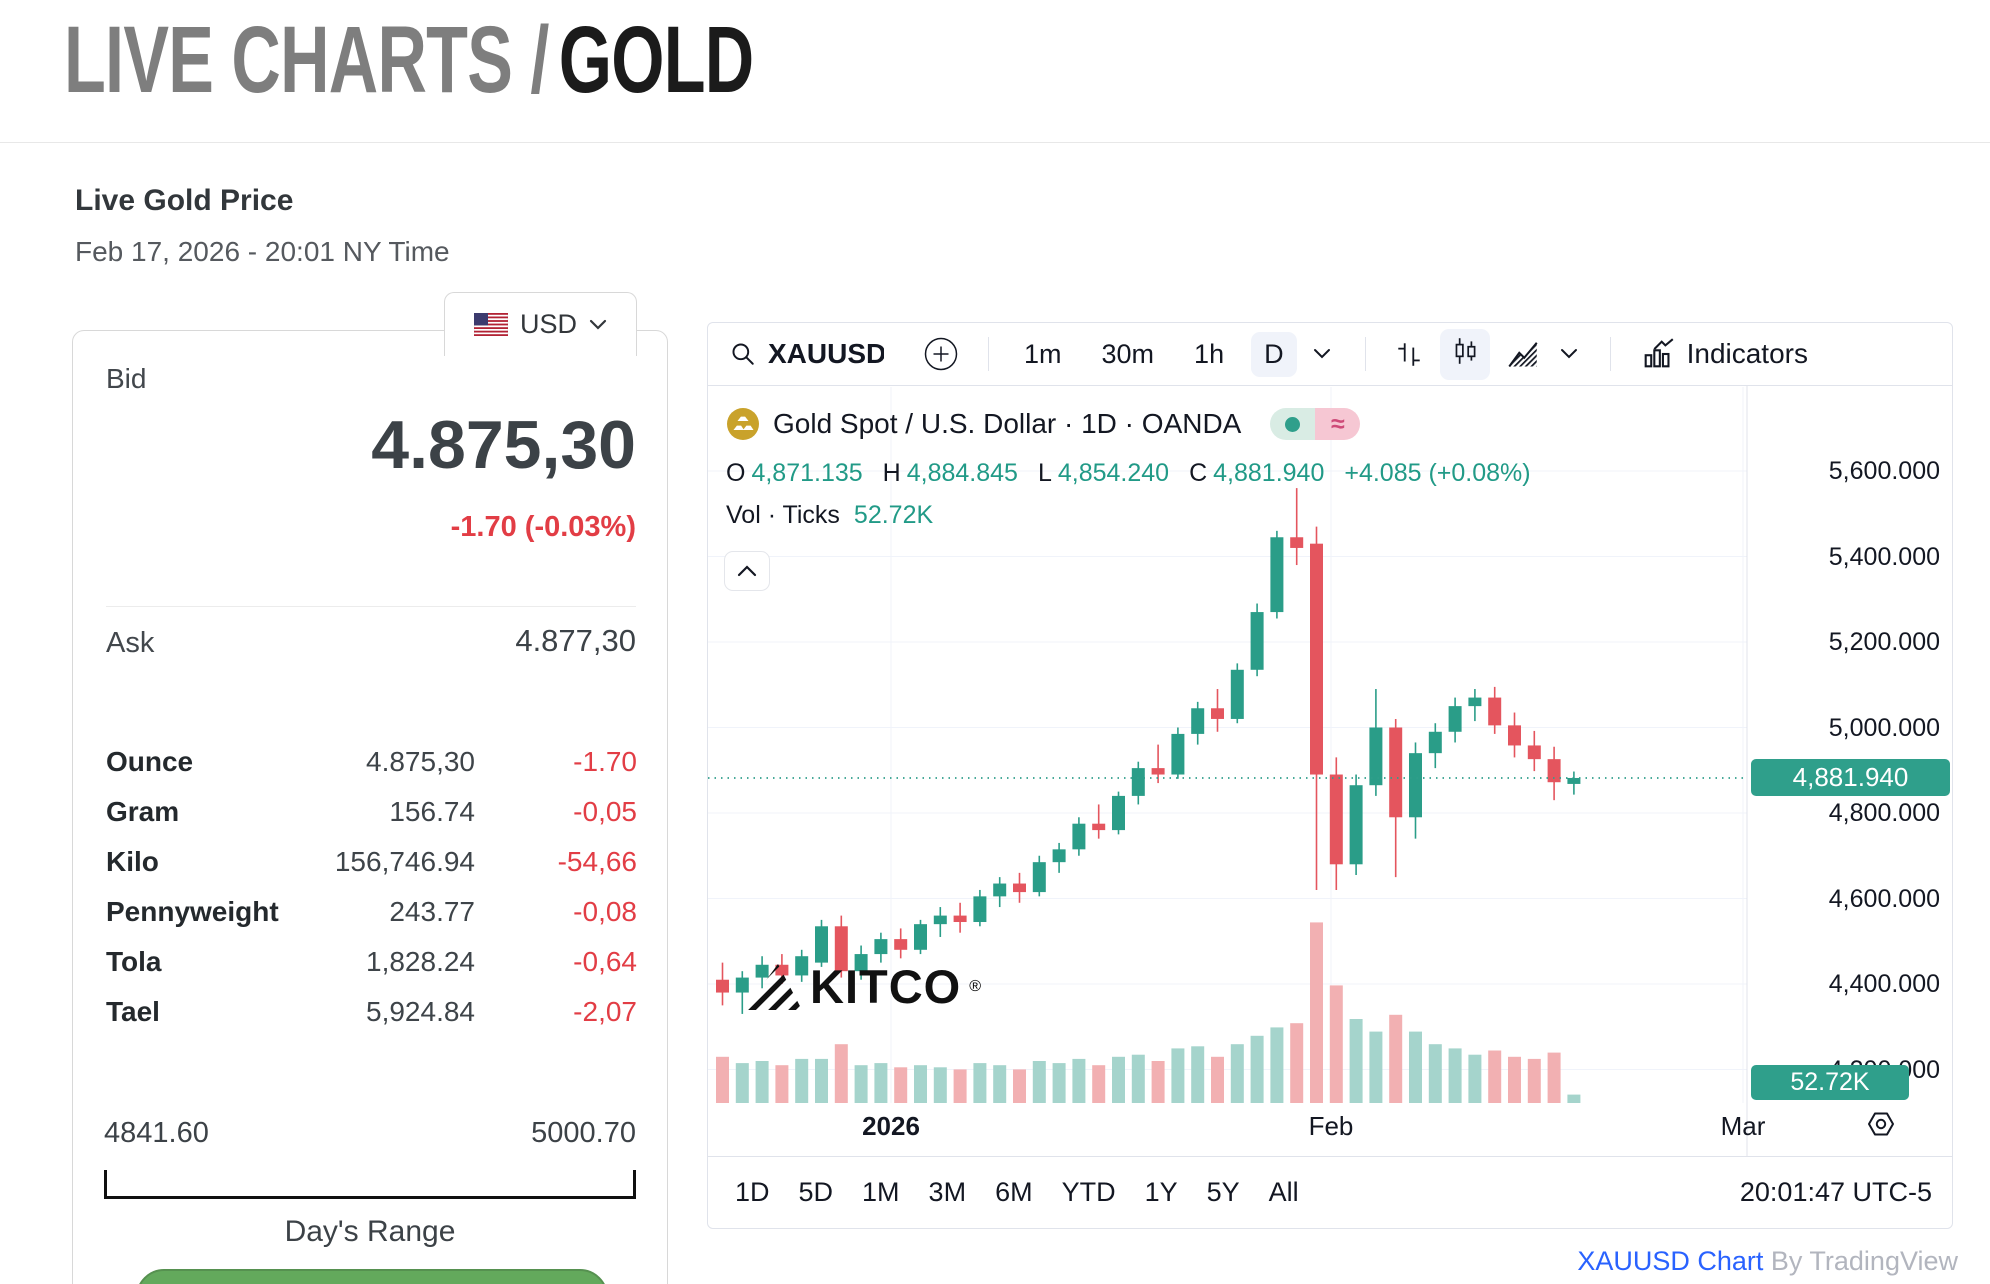 This screenshot has width=1990, height=1284. I want to click on legend-collapse-button, so click(747, 571).